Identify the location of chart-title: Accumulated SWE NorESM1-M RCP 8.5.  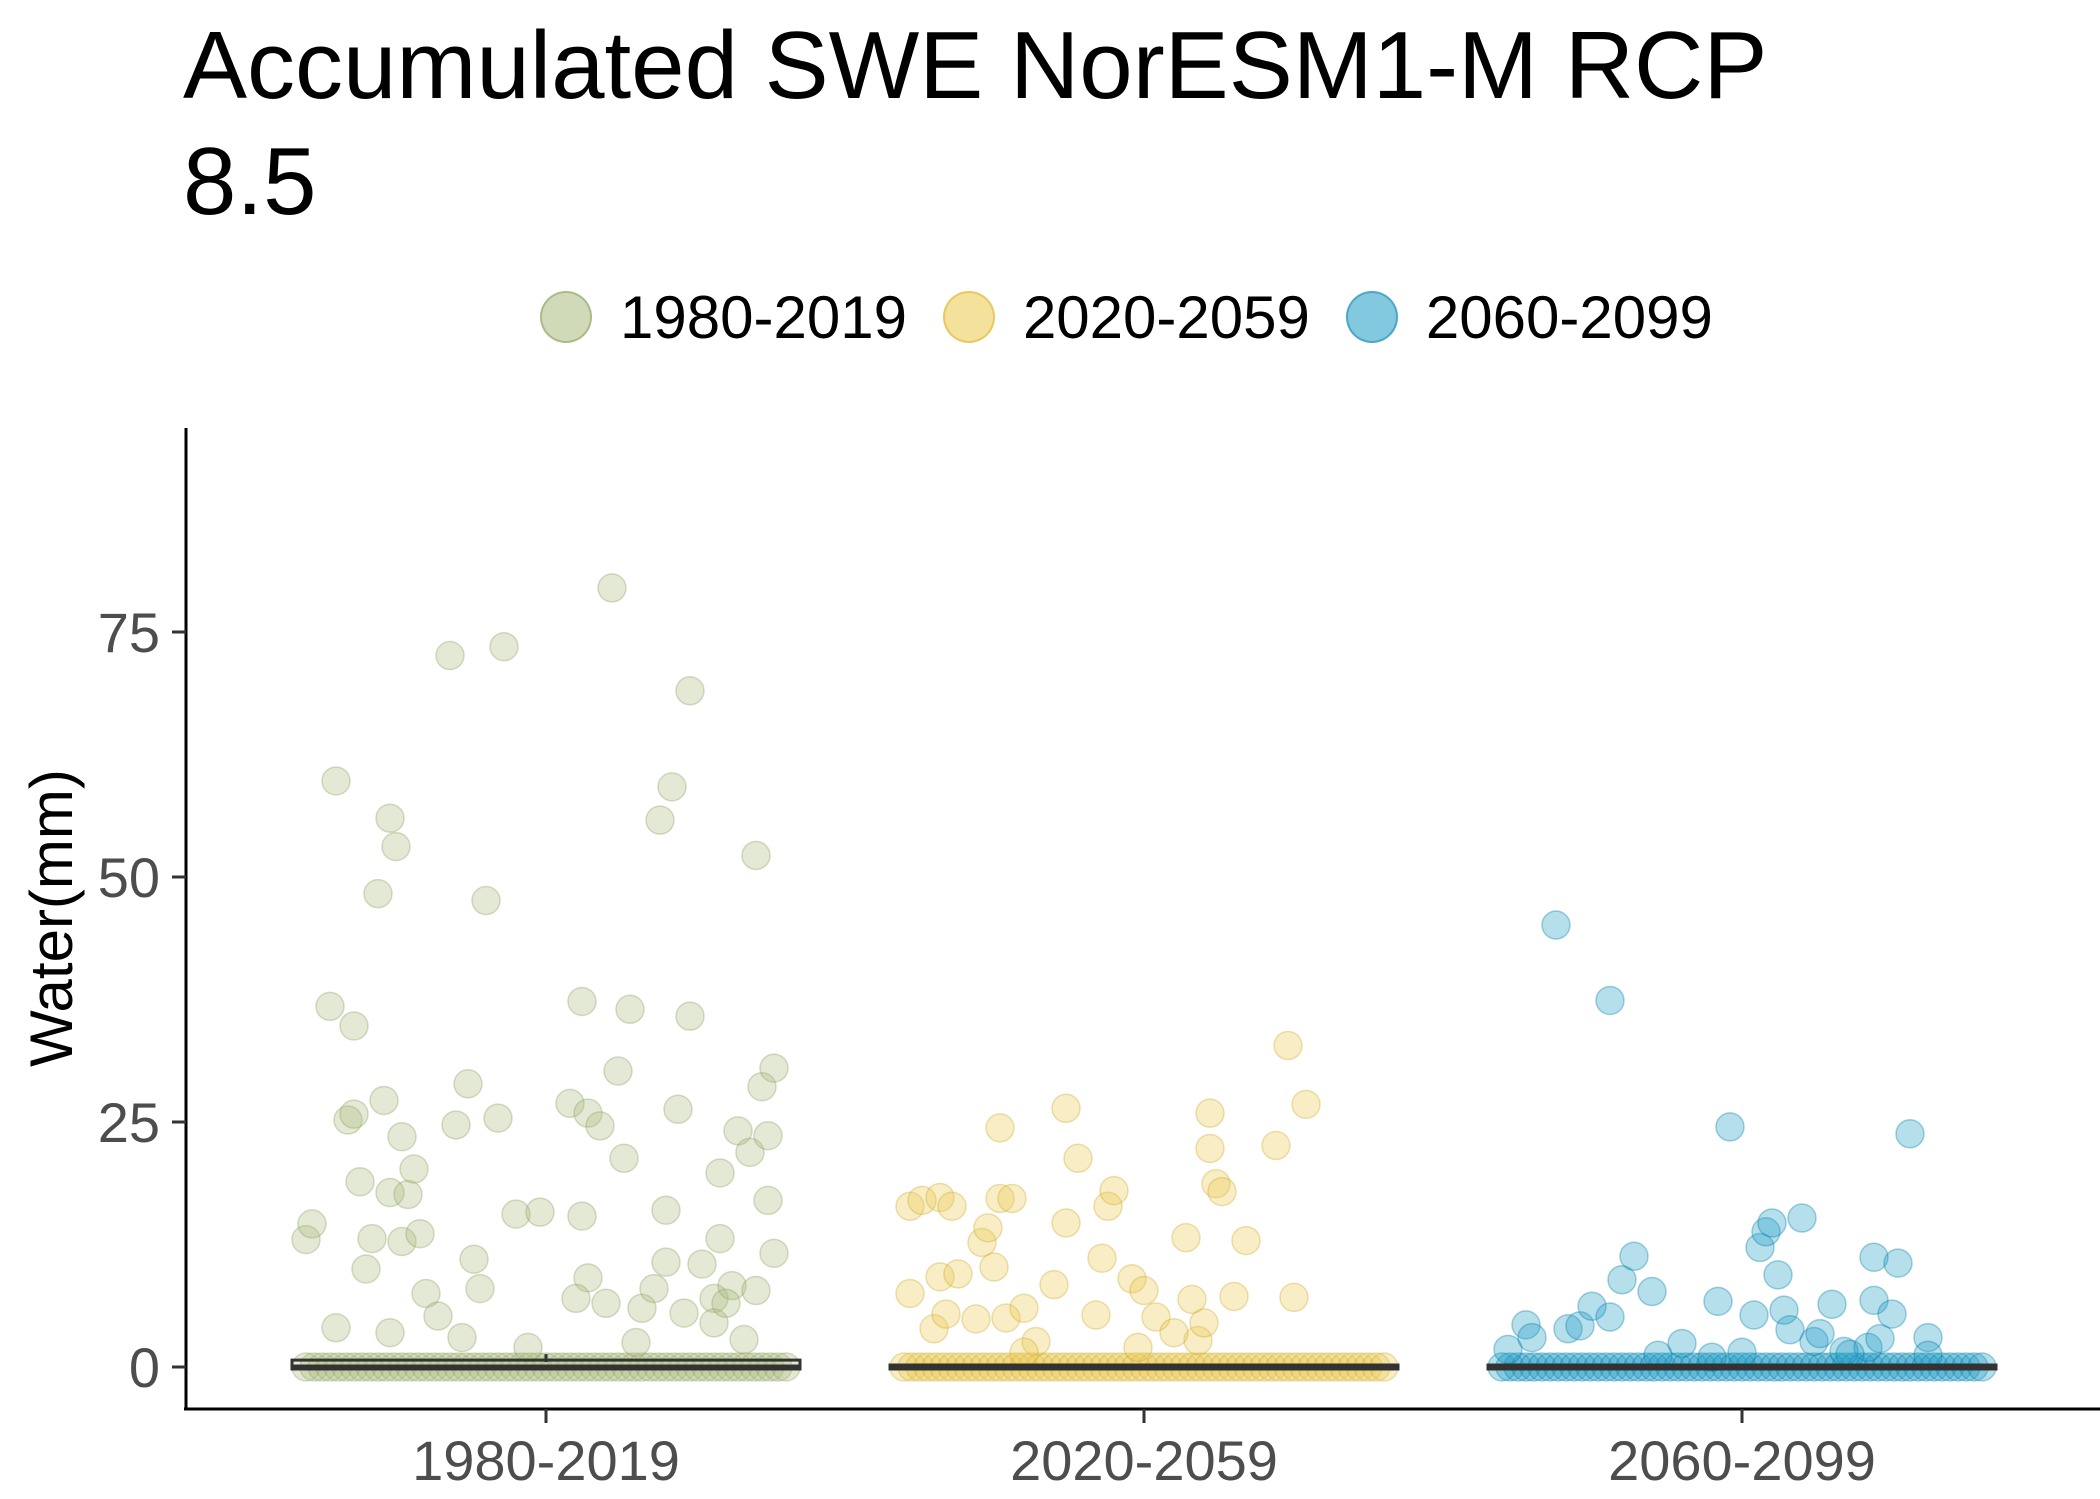
(975, 123).